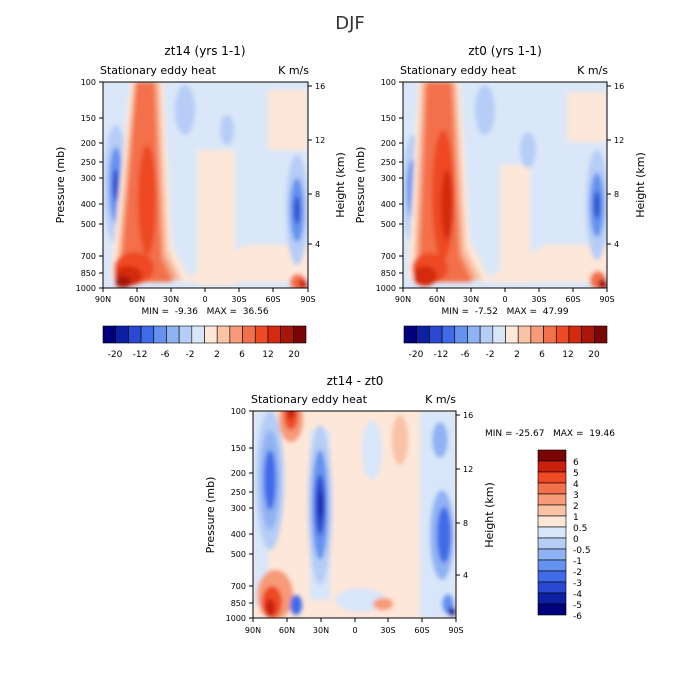 The image size is (700, 700). What do you see at coordinates (582, 551) in the screenshot?
I see `colorbar-label: -0.5` at bounding box center [582, 551].